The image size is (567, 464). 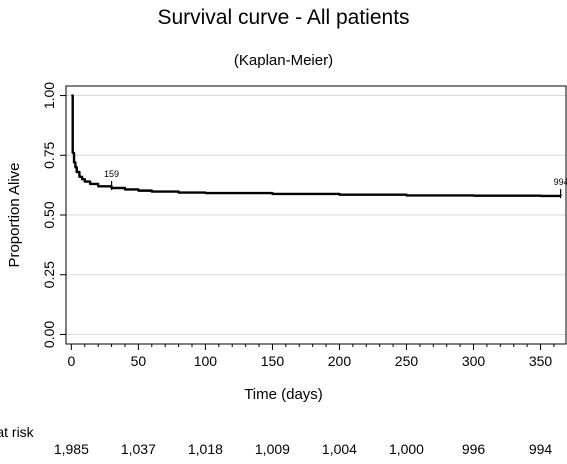 I want to click on annotation-label: 159, so click(x=111, y=174).